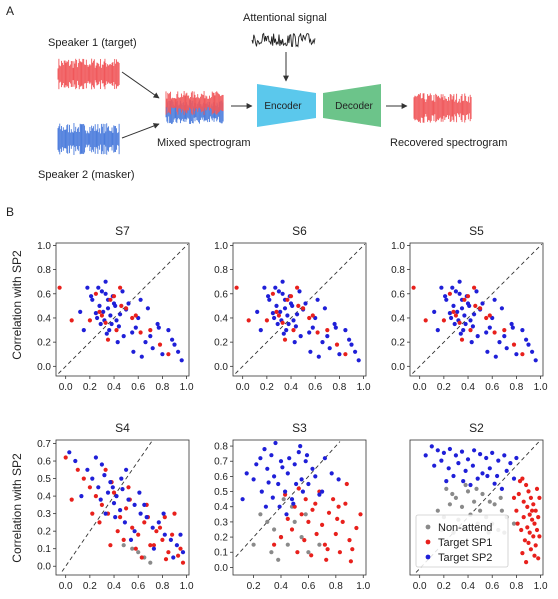 The width and height of the screenshot is (558, 599). I want to click on x-tick-label: 1.0, so click(541, 387).